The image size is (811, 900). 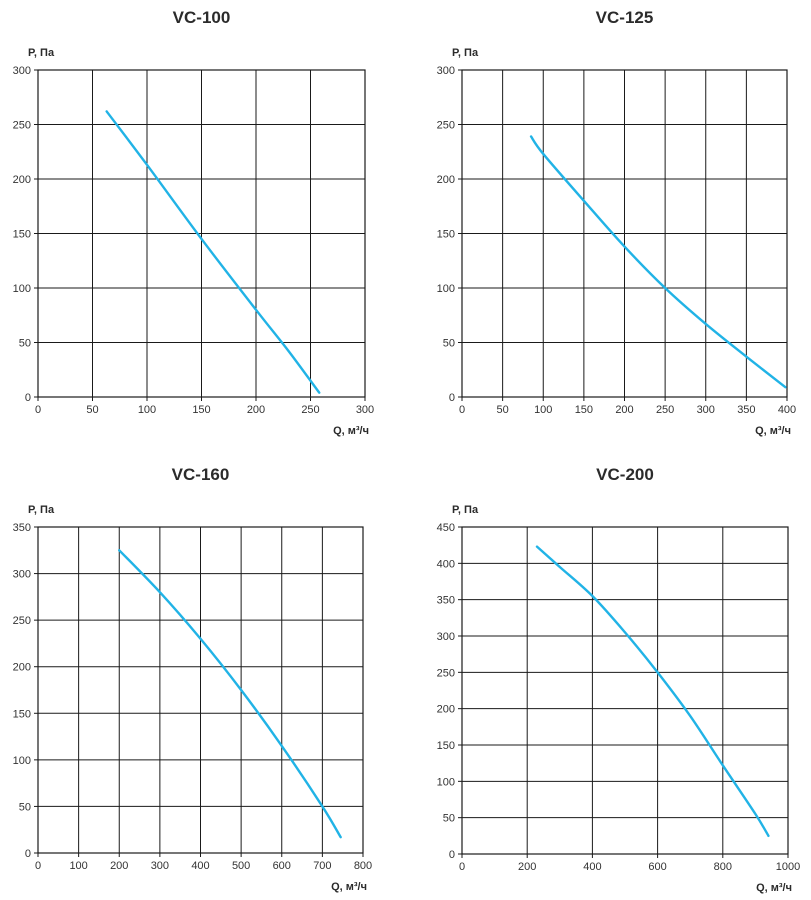 I want to click on chart-3-x-tick-label: 300, so click(x=160, y=866).